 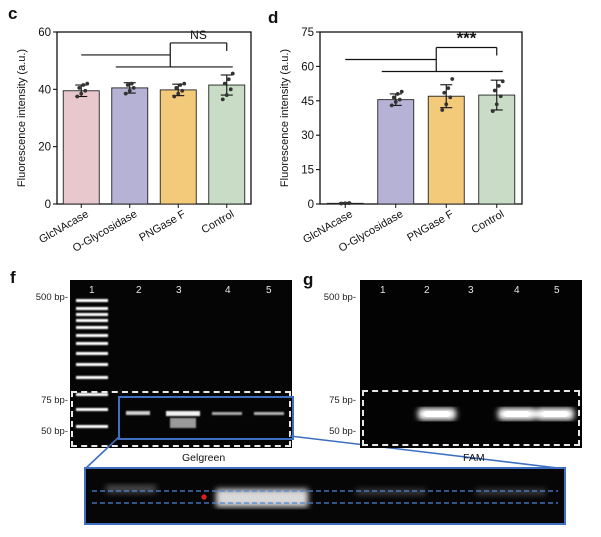 What do you see at coordinates (102, 452) in the screenshot?
I see `zoom-line-left` at bounding box center [102, 452].